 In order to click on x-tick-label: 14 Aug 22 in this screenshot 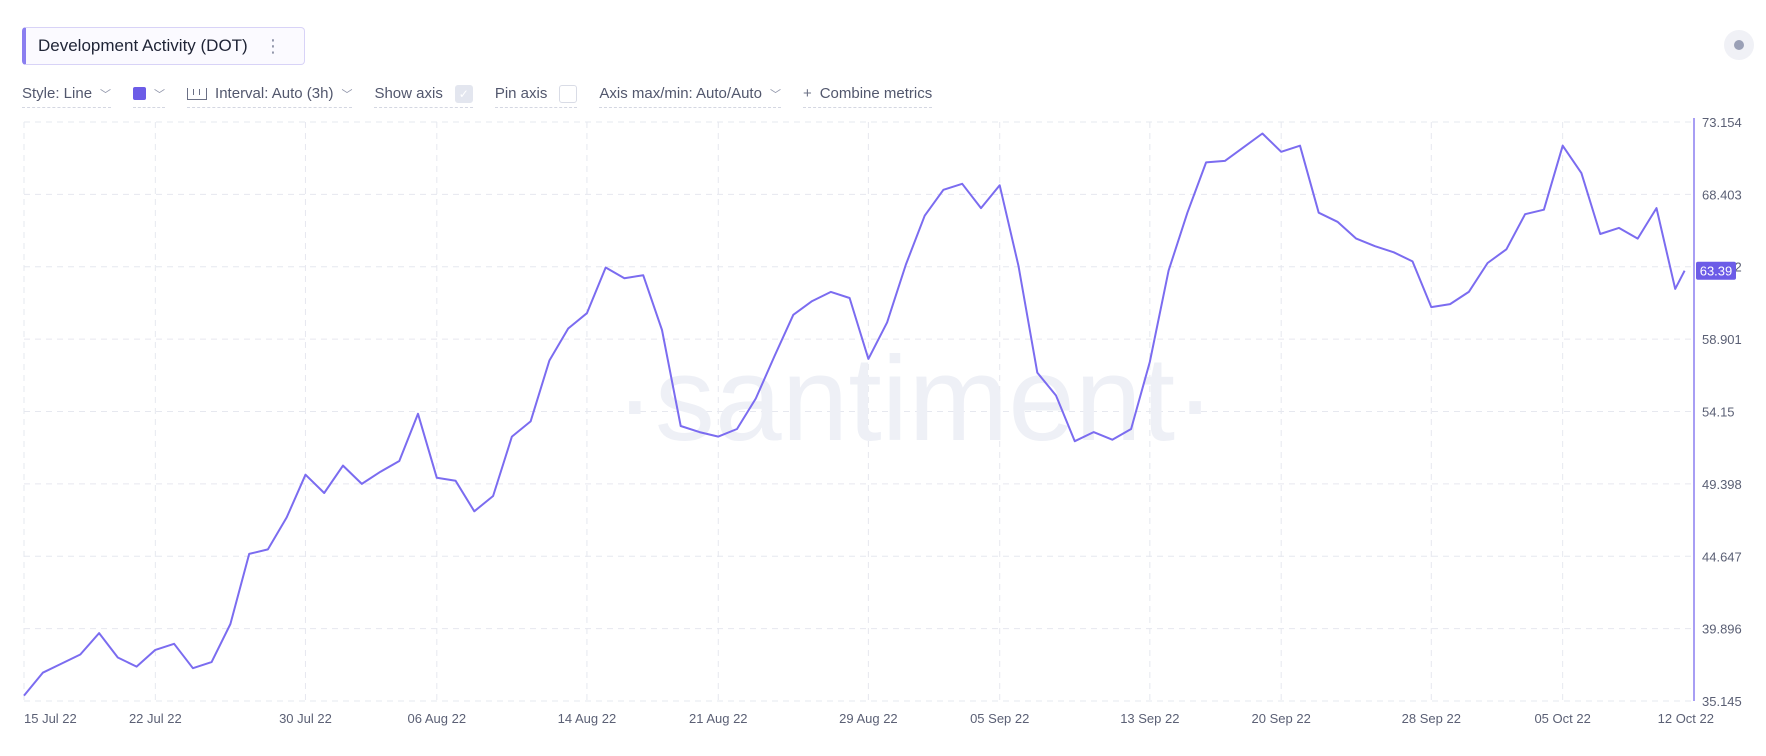, I will do `click(587, 718)`.